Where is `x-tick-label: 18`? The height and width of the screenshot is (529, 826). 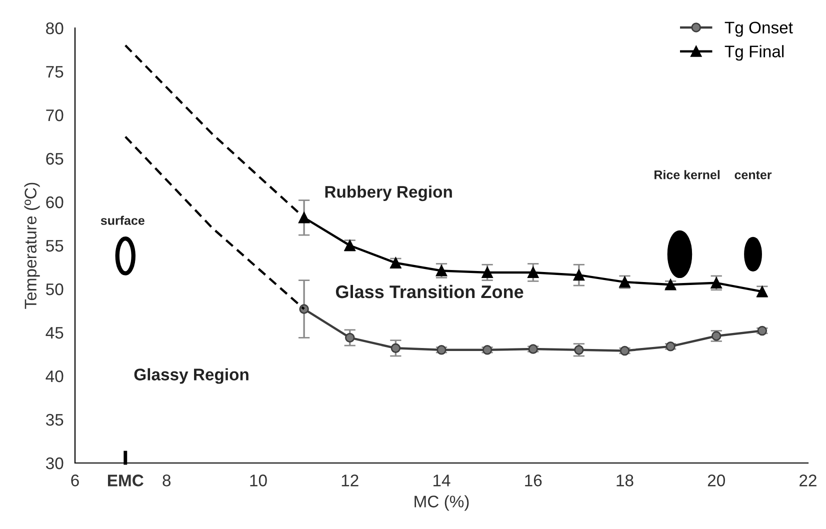 x-tick-label: 18 is located at coordinates (625, 480).